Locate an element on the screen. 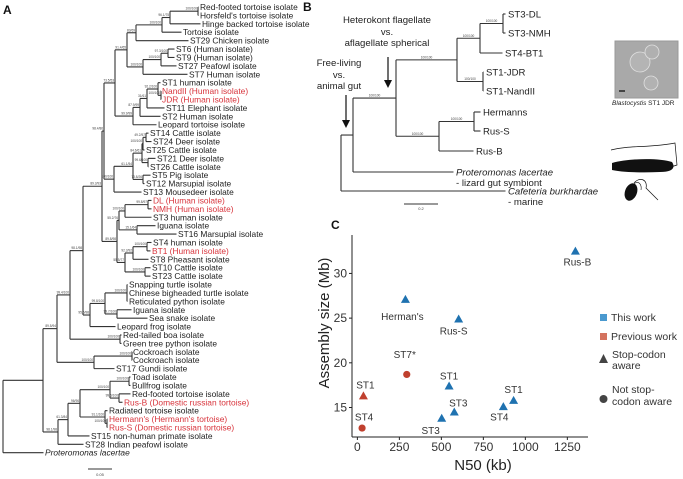  x-tick-label: 0 is located at coordinates (357, 447).